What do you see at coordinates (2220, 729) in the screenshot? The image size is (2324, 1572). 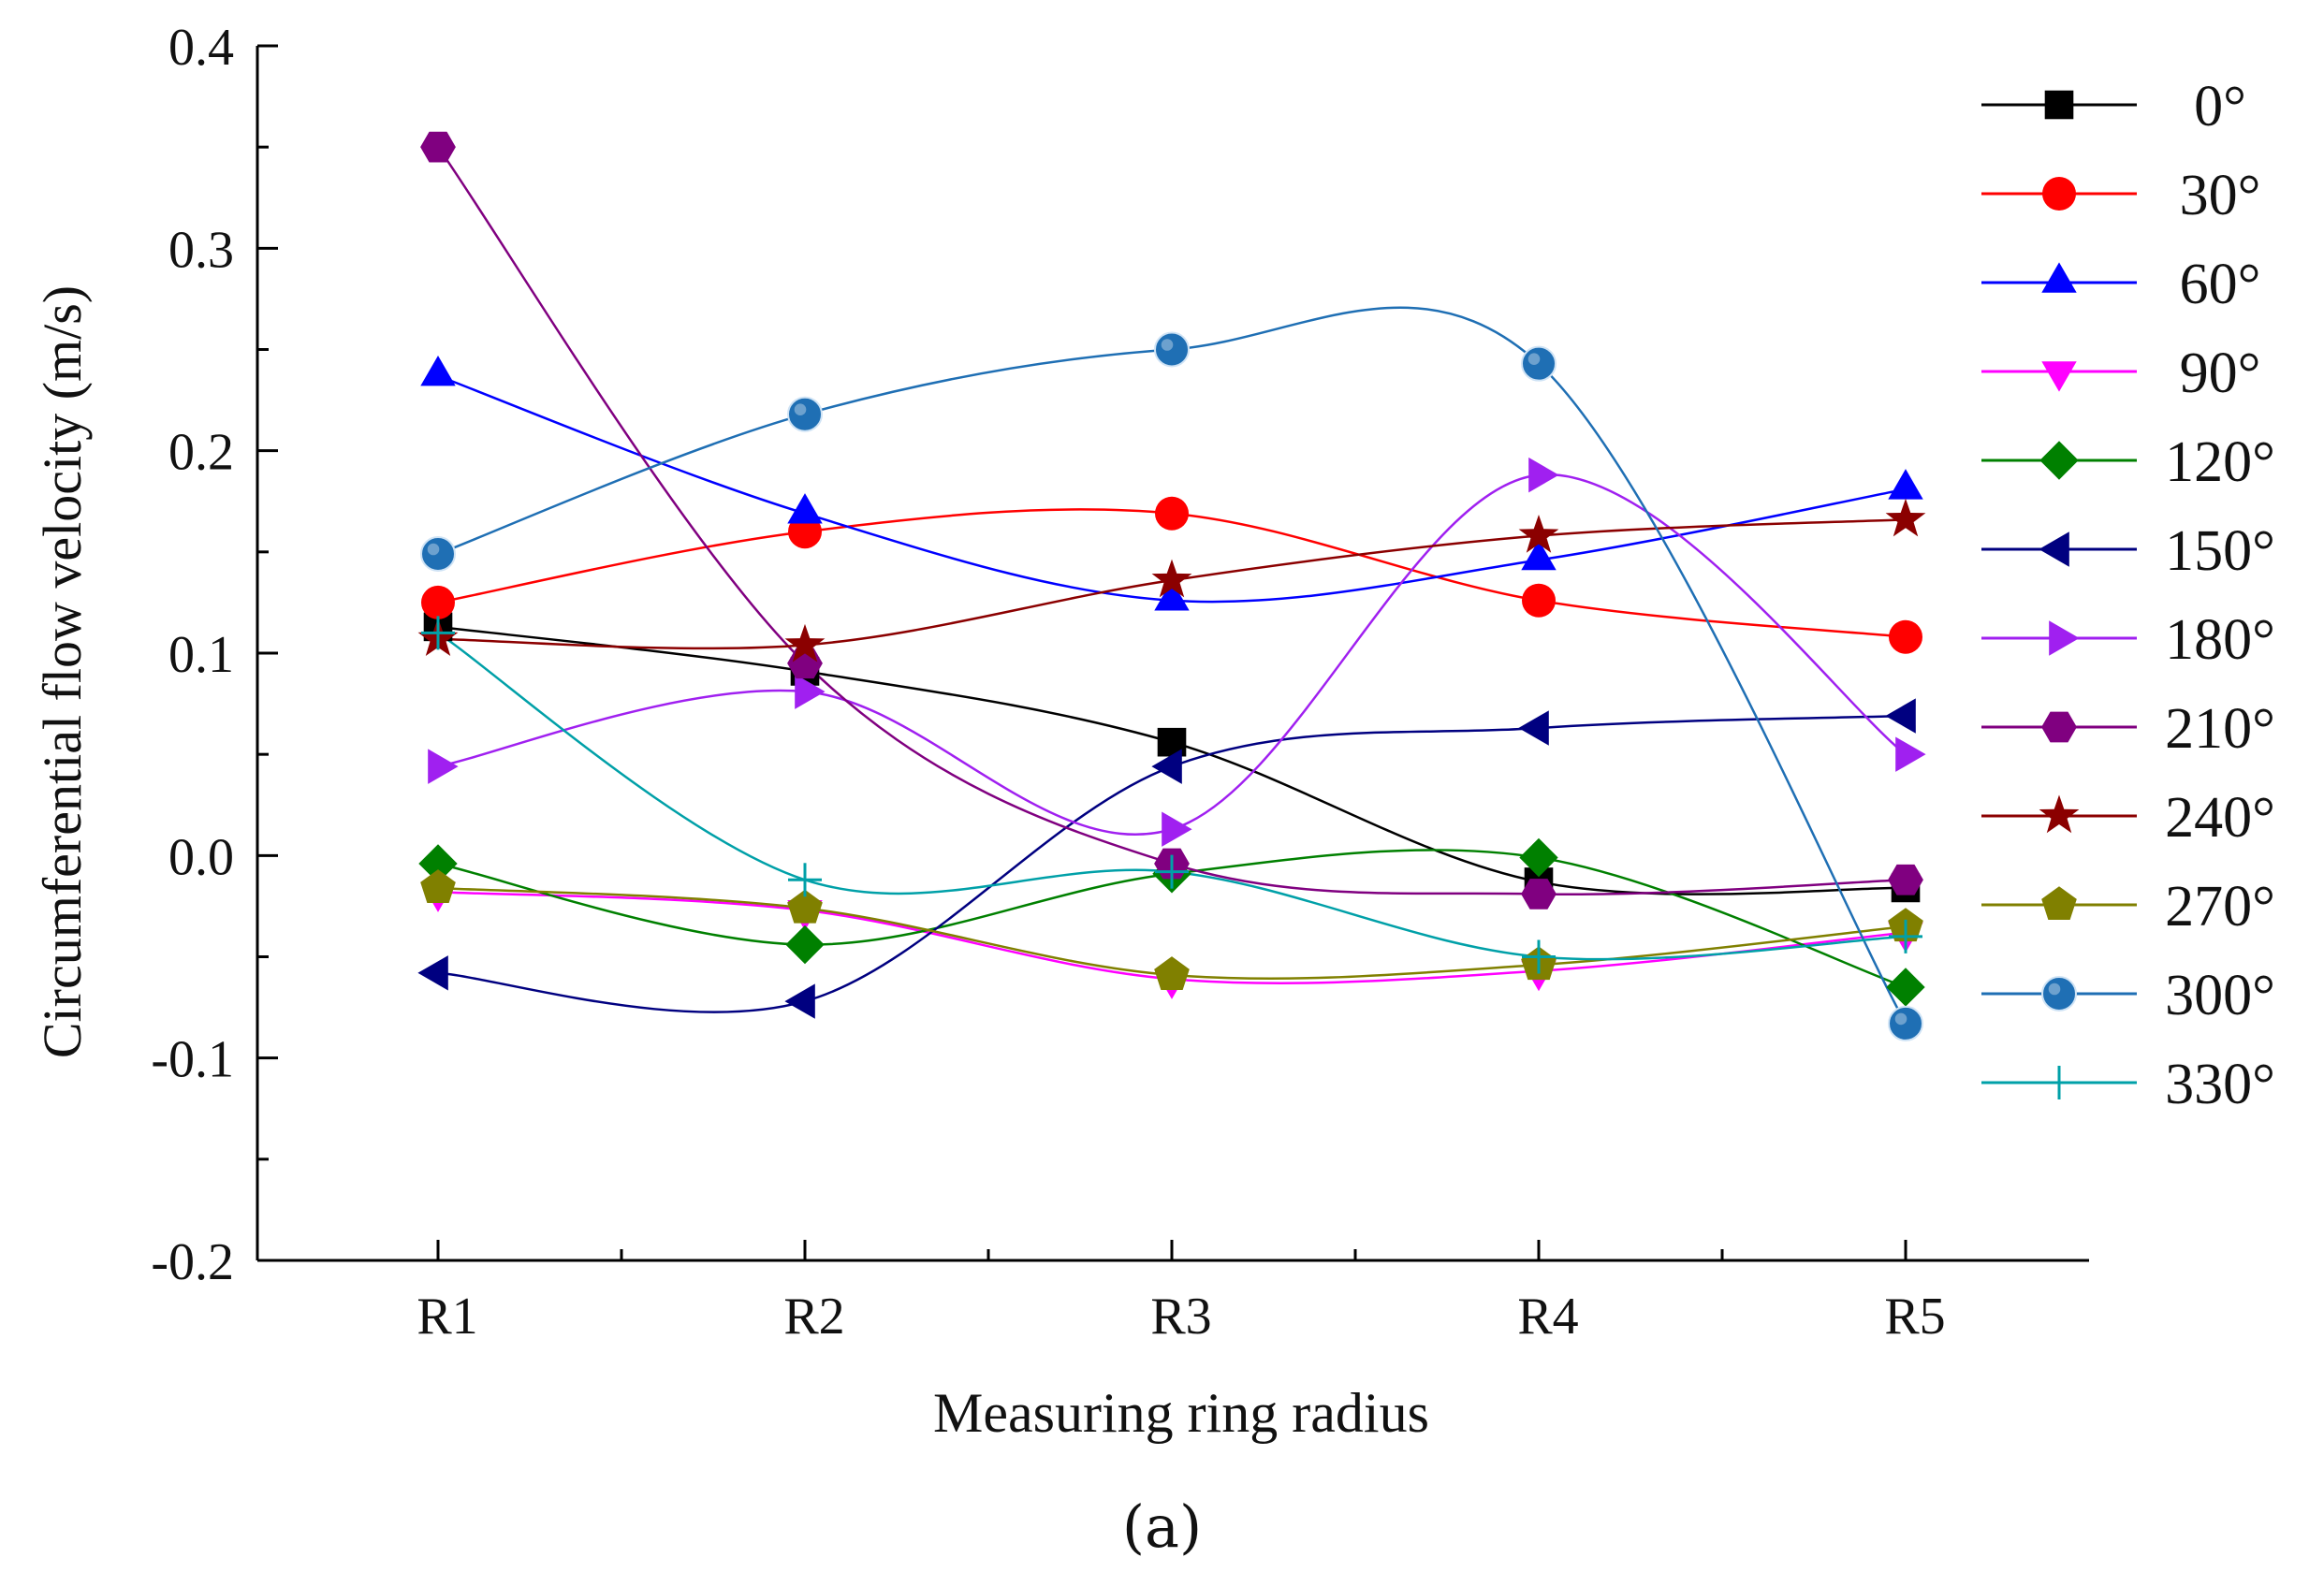 I see `legend-label: 210°` at bounding box center [2220, 729].